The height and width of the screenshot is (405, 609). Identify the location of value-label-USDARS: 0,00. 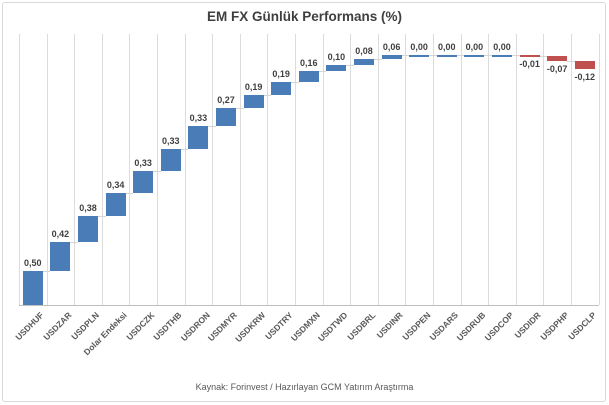
(447, 47).